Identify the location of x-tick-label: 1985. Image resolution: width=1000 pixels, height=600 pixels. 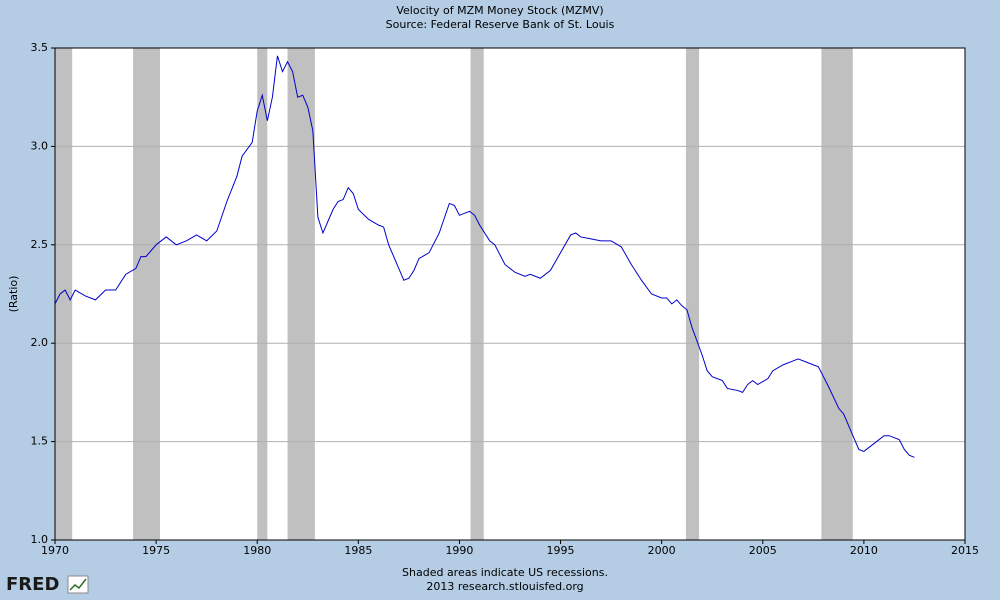
(358, 550).